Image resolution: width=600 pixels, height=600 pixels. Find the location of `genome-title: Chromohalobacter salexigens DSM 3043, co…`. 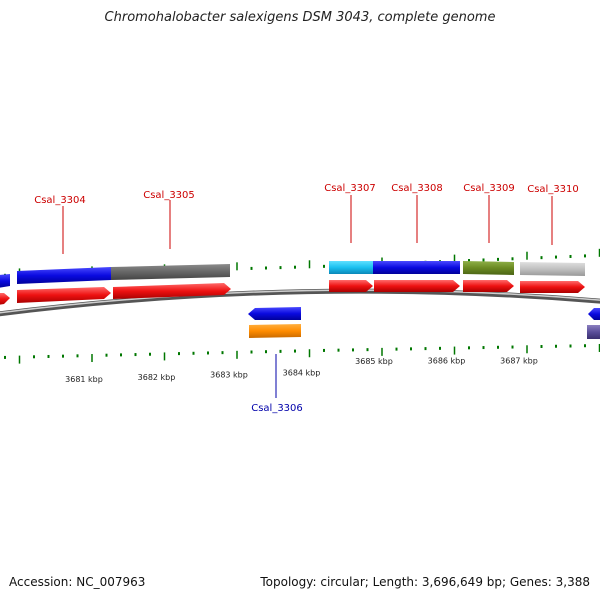

genome-title: Chromohalobacter salexigens DSM 3043, co… is located at coordinates (300, 17).